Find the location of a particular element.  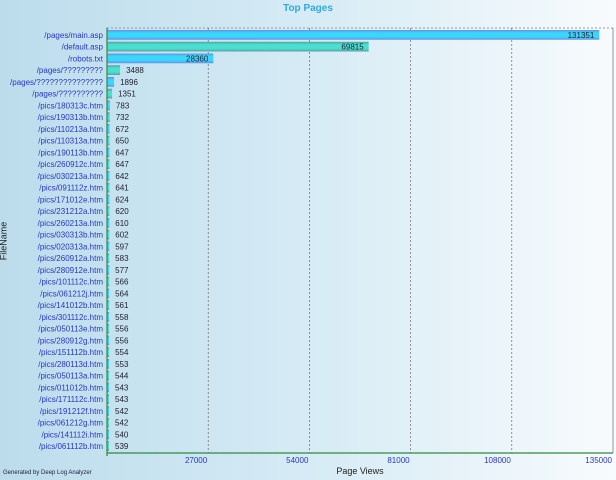

category-label: /pics/180313c.htm is located at coordinates (70, 105).